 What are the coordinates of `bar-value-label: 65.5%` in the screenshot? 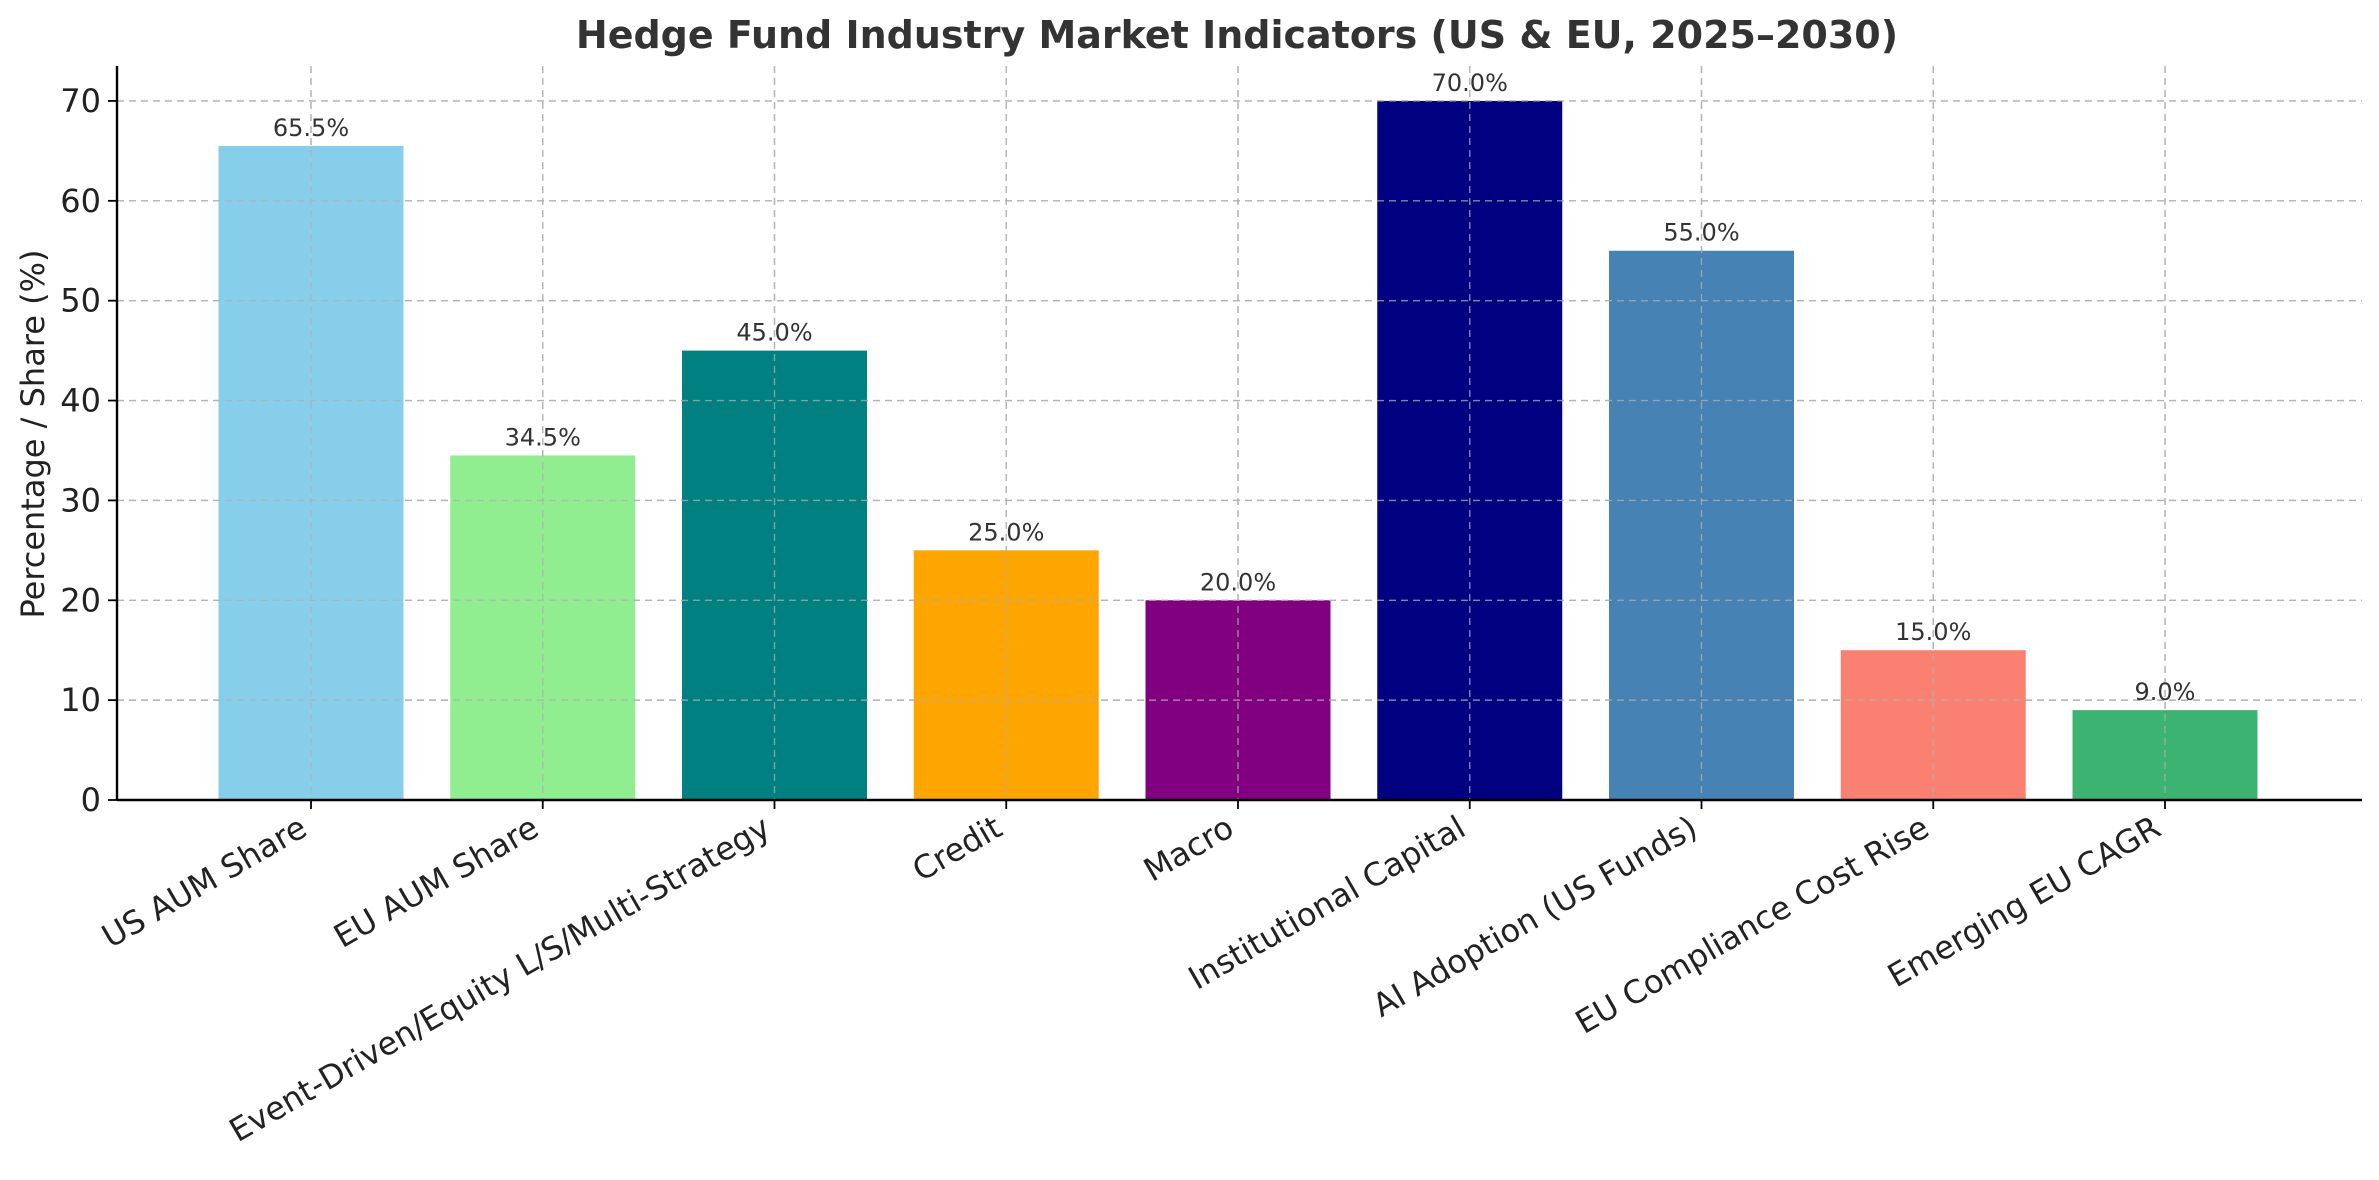 It's located at (311, 128).